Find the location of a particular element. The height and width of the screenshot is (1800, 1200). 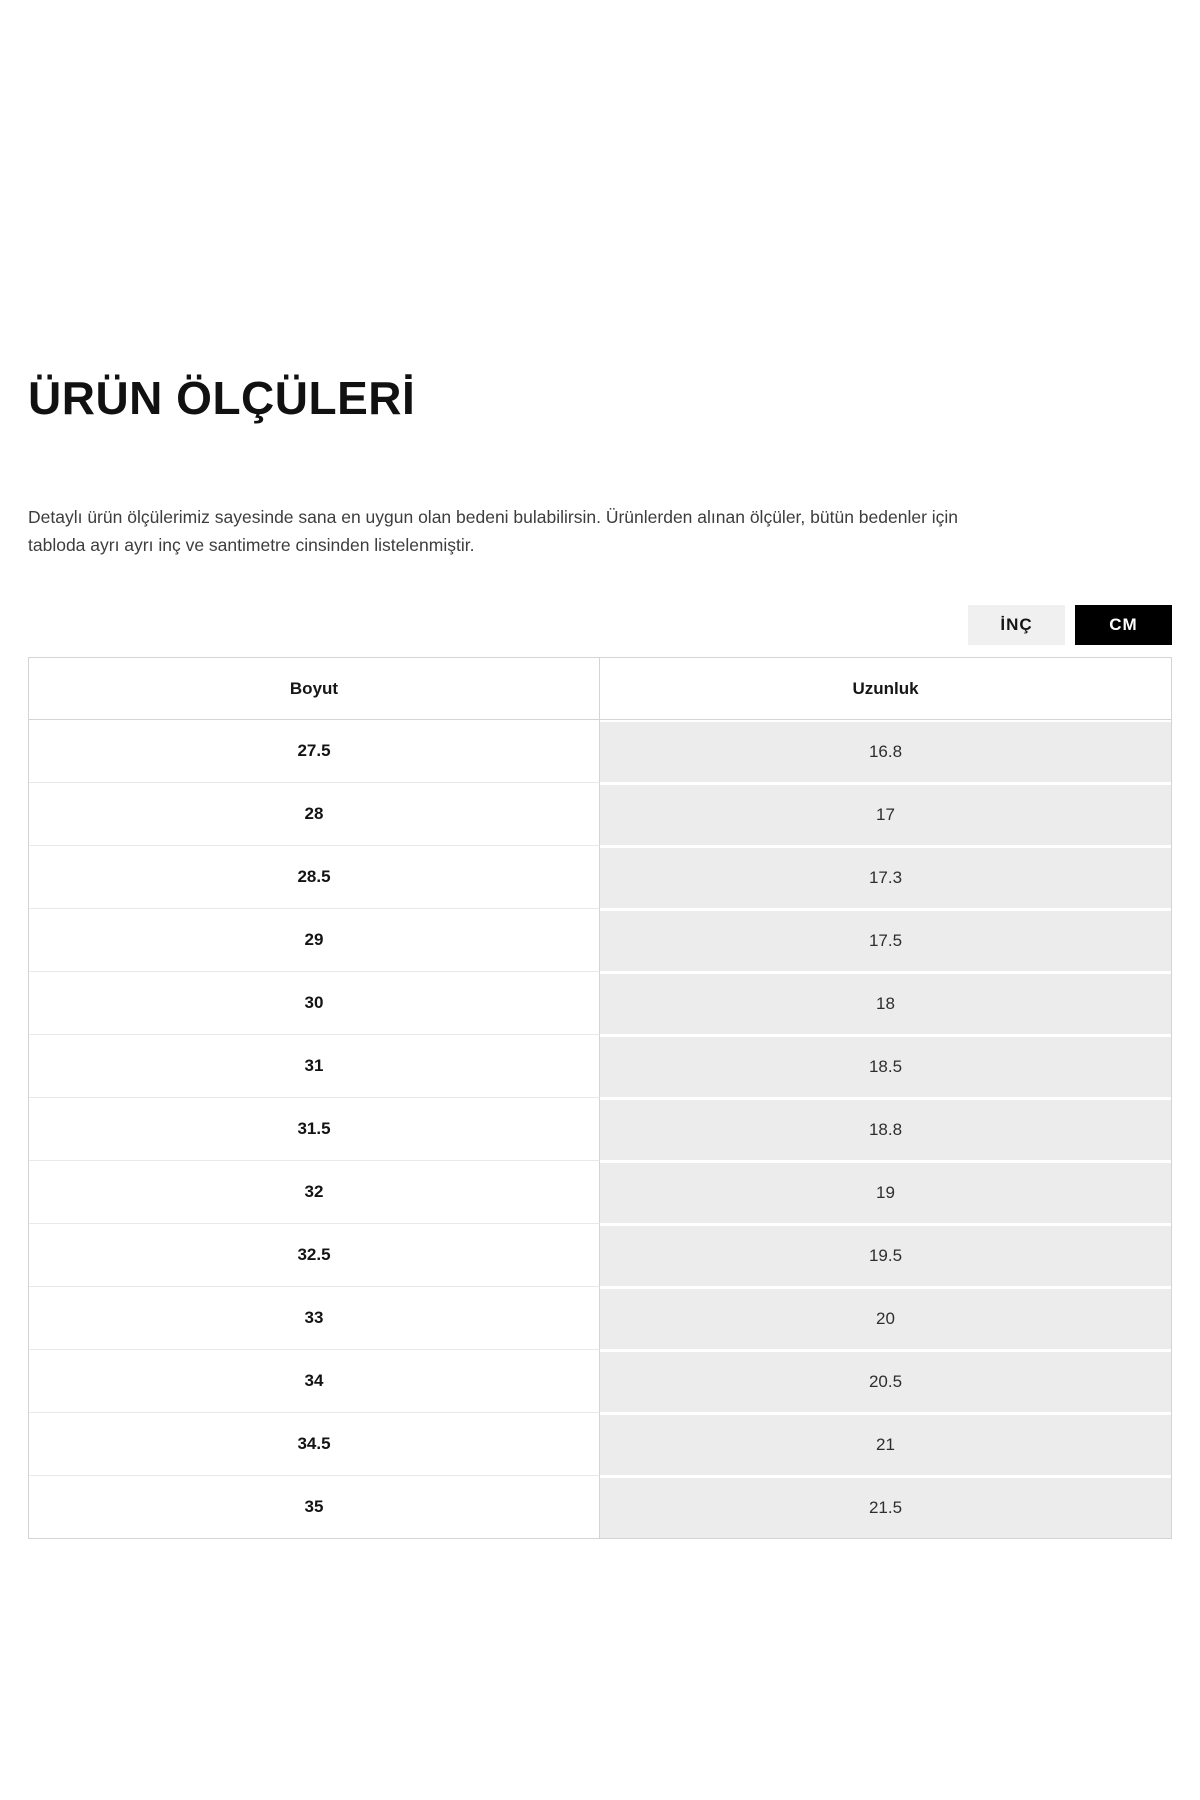

length-cell: 21 is located at coordinates (885, 1443).